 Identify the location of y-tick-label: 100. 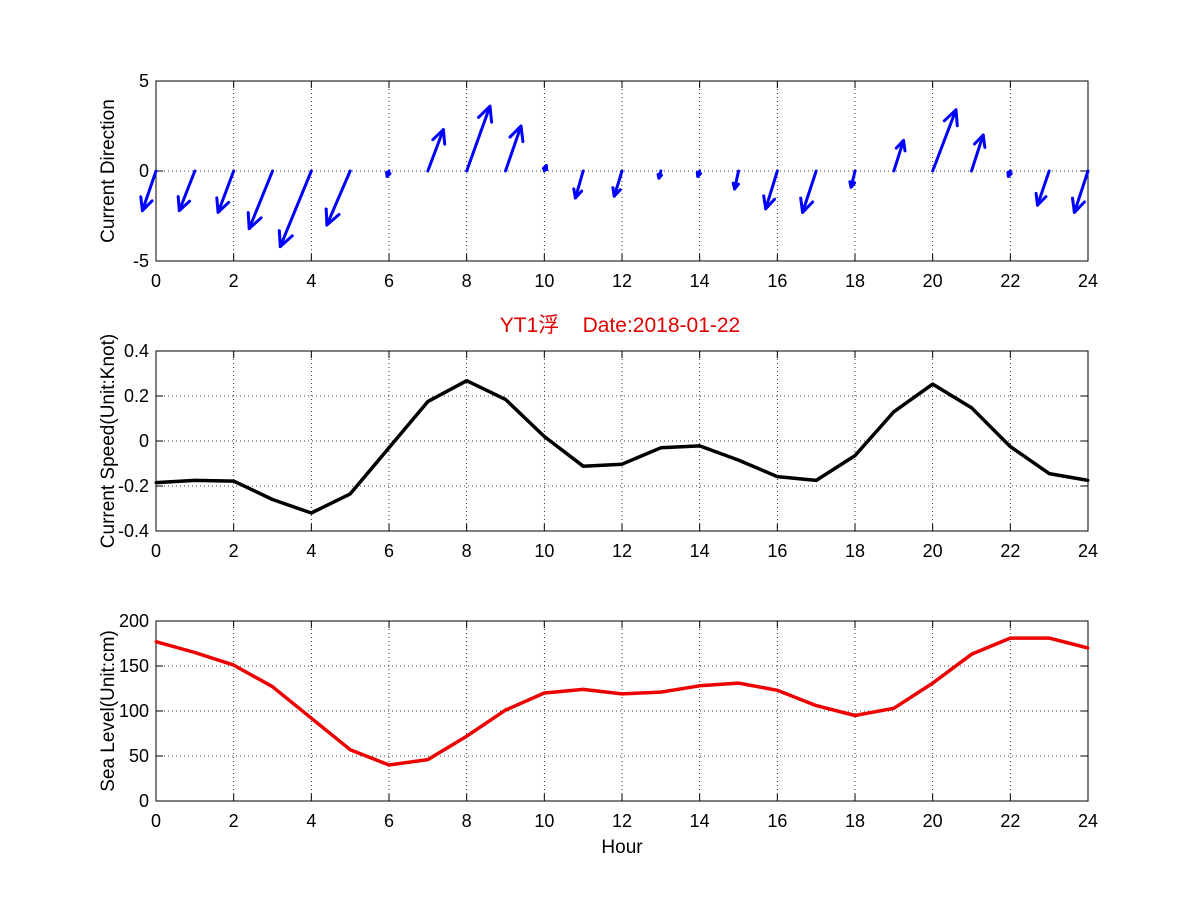
(134, 711).